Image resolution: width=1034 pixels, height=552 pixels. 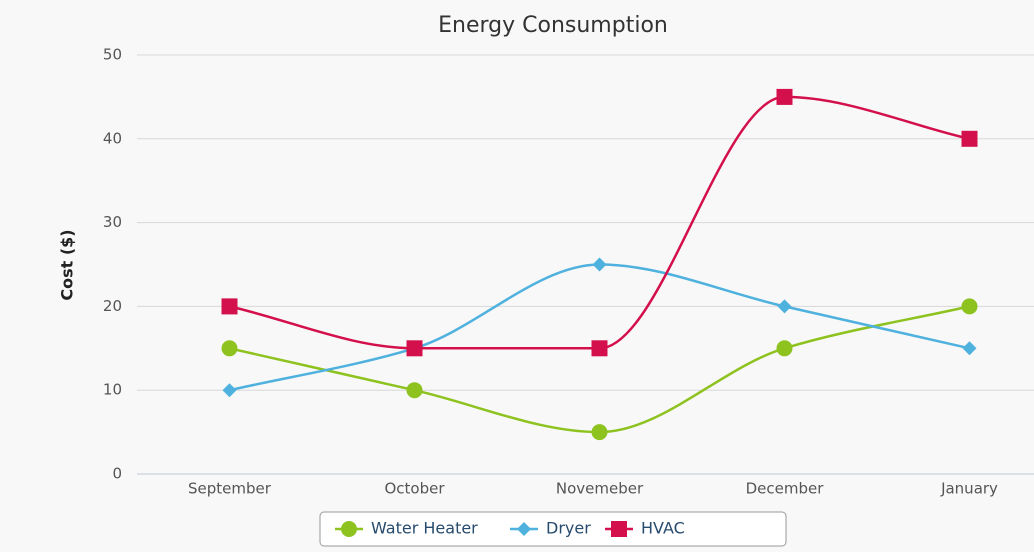 I want to click on x-tick-label: January, so click(x=969, y=489).